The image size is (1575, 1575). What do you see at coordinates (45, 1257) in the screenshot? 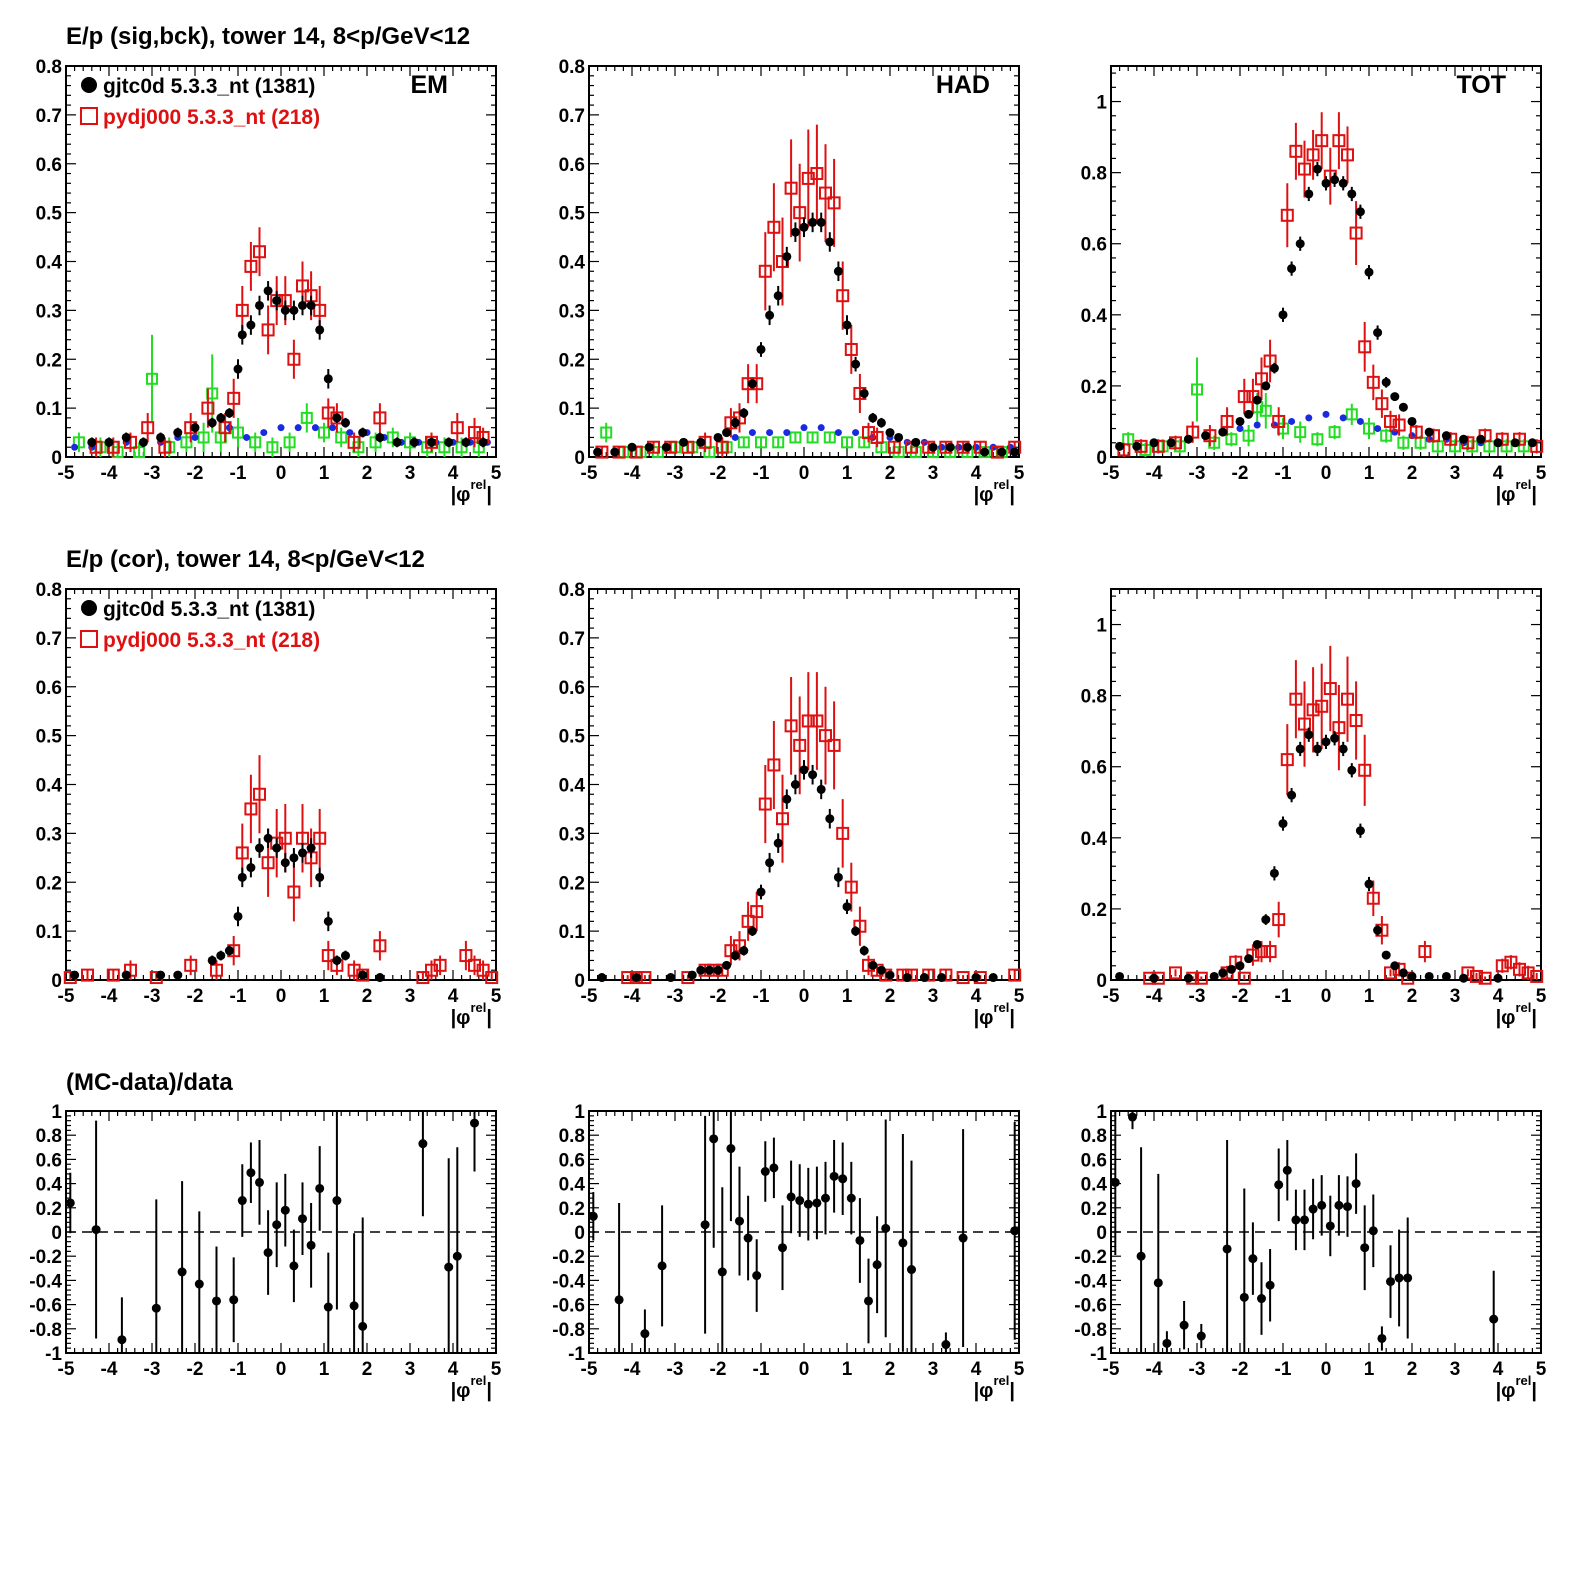
I see `y-tick-label: -0.2` at bounding box center [45, 1257].